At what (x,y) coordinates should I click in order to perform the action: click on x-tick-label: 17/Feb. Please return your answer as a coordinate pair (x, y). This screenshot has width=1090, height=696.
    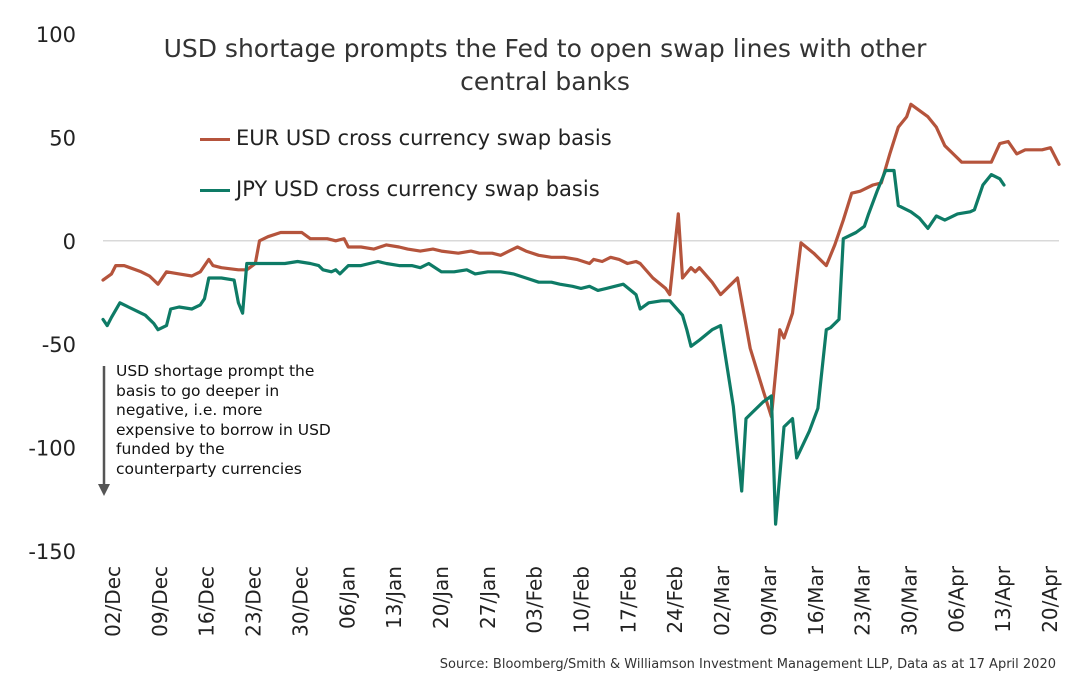
    Looking at the image, I should click on (628, 600).